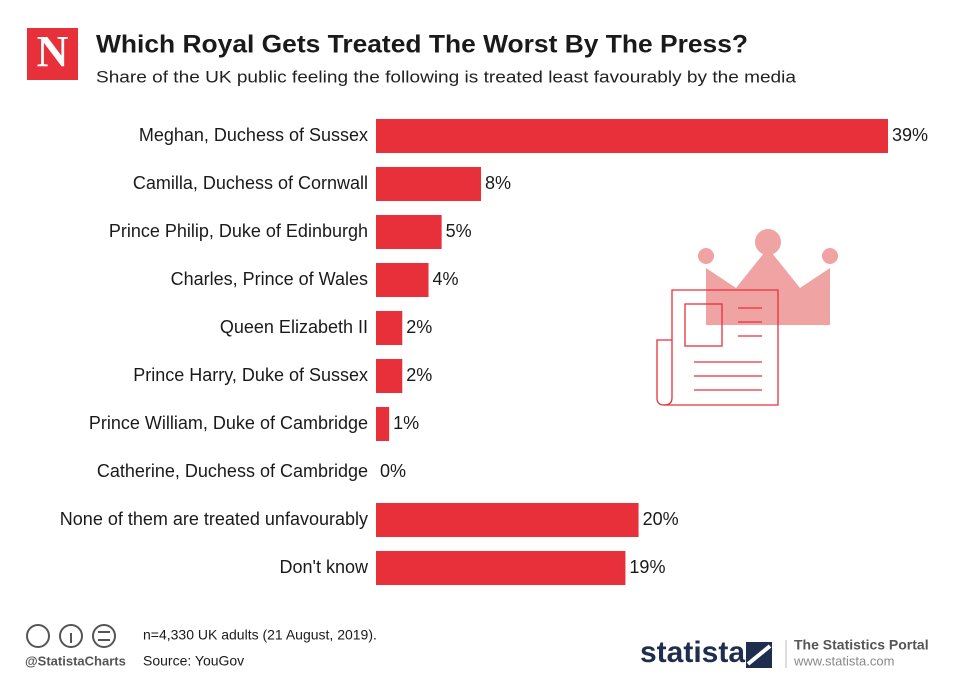 Image resolution: width=960 pixels, height=684 pixels. I want to click on category-label: Prince Harry, Duke of Sussex, so click(250, 375).